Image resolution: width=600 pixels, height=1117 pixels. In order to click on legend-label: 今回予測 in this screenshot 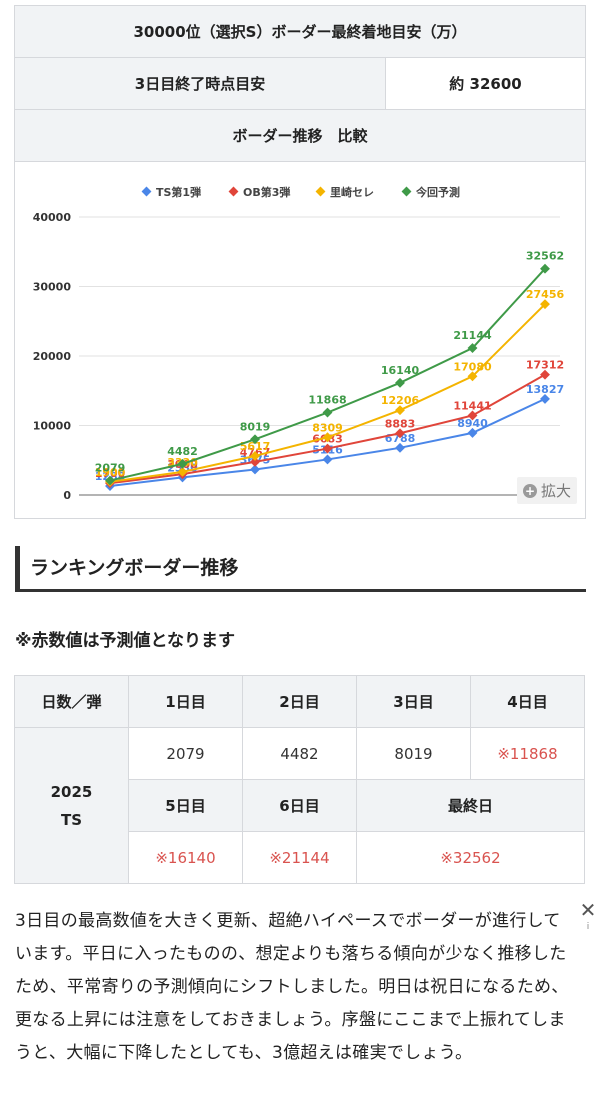, I will do `click(437, 192)`.